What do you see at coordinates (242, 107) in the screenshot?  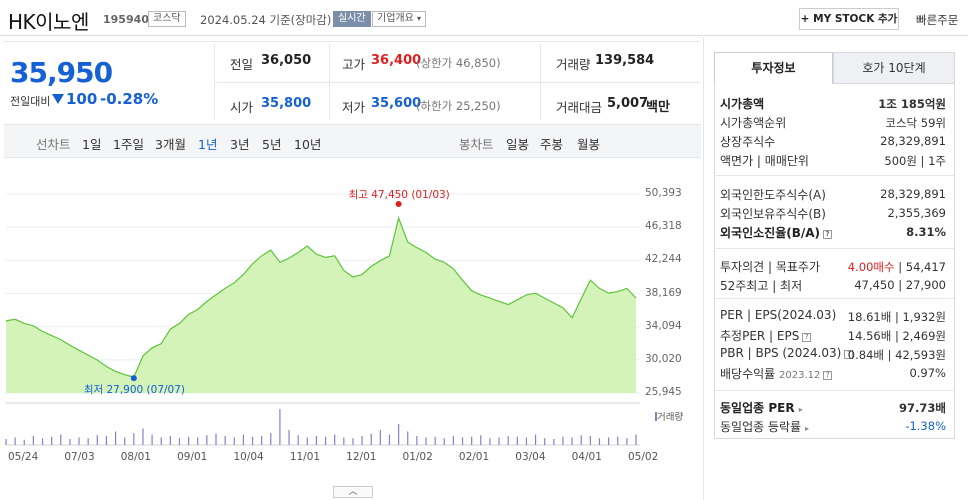 I see `open-label: 시가` at bounding box center [242, 107].